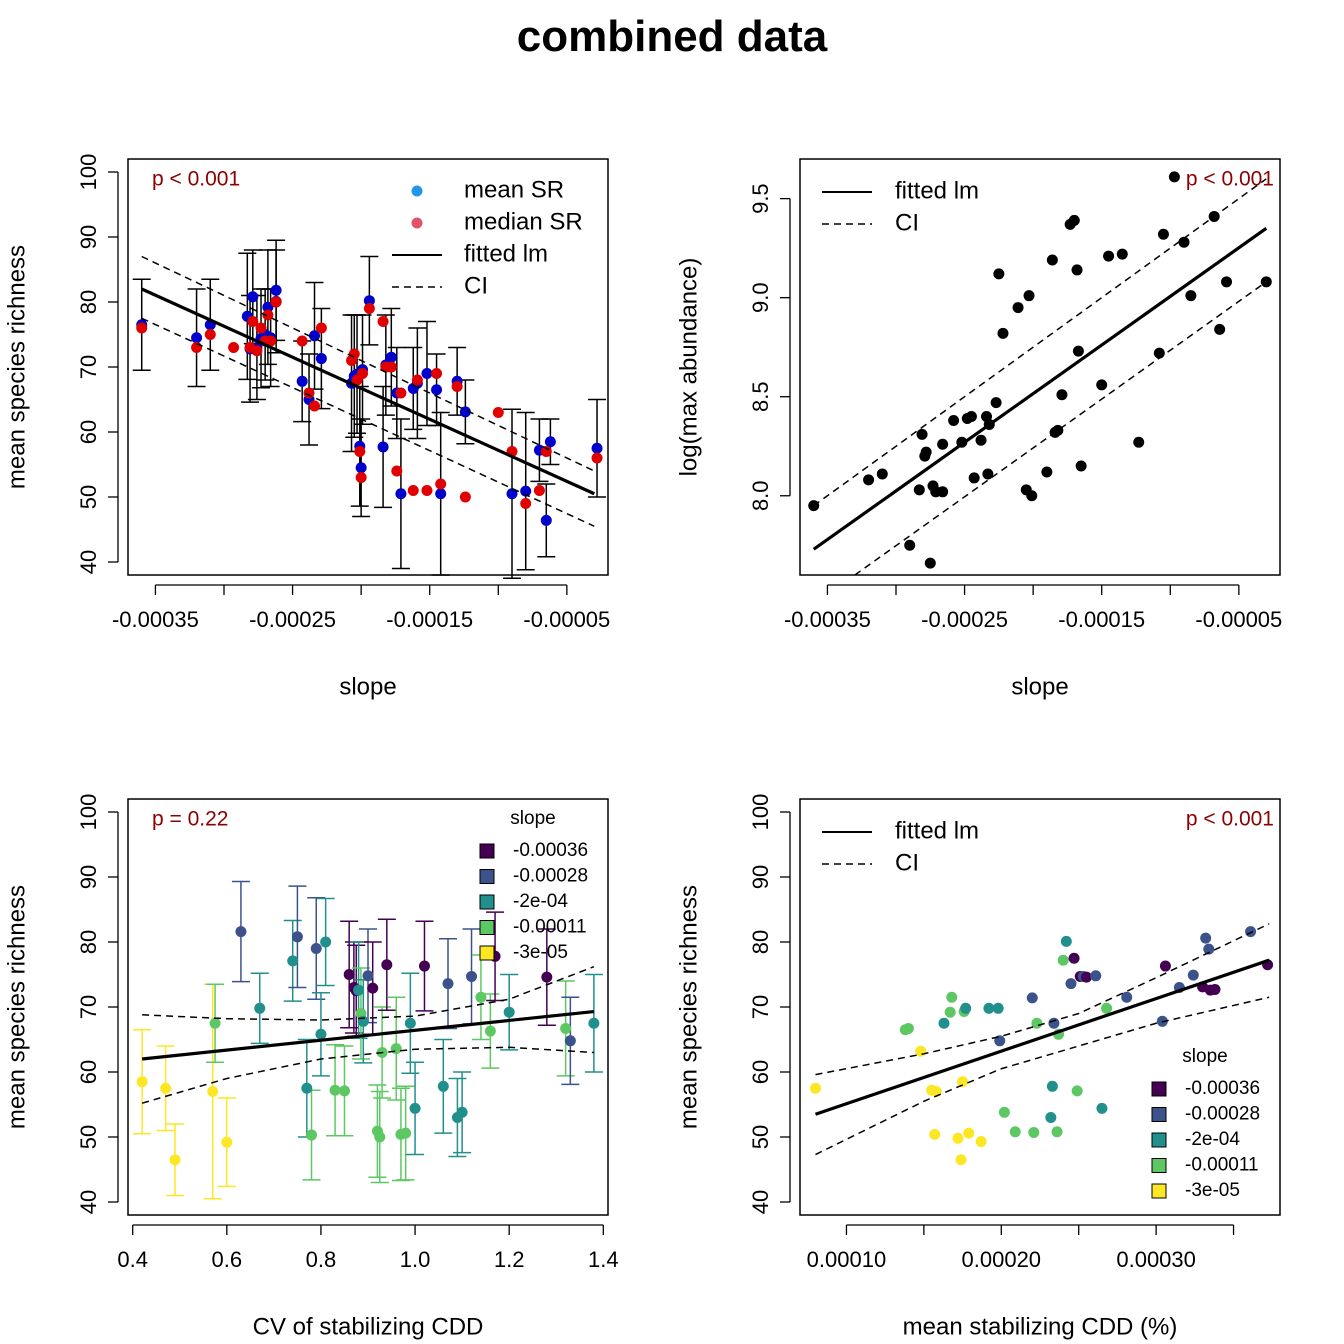 The width and height of the screenshot is (1344, 1344). What do you see at coordinates (190, 819) in the screenshot?
I see `p-value-label: p = 0.22` at bounding box center [190, 819].